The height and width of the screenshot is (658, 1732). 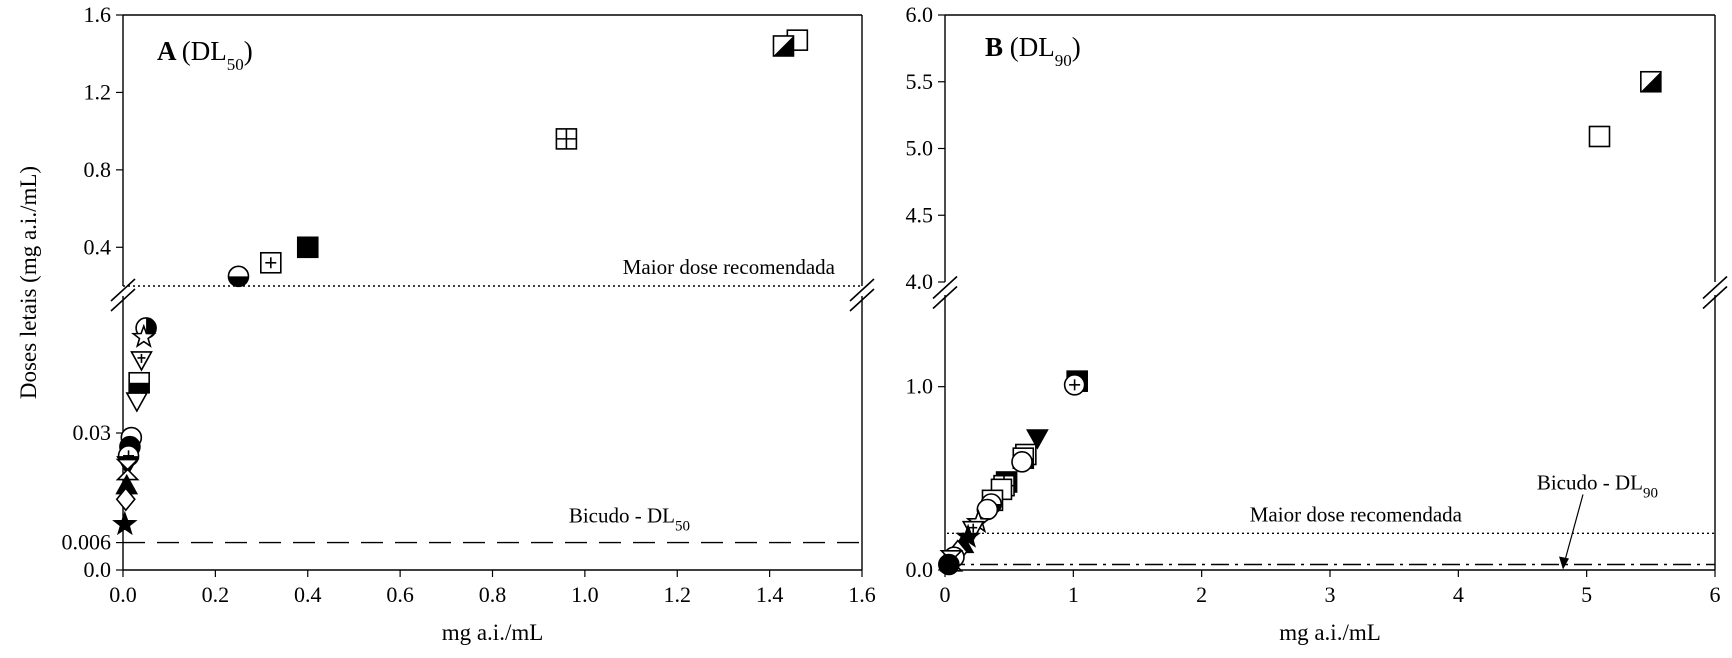 What do you see at coordinates (920, 214) in the screenshot?
I see `y-tick-label: 4.5` at bounding box center [920, 214].